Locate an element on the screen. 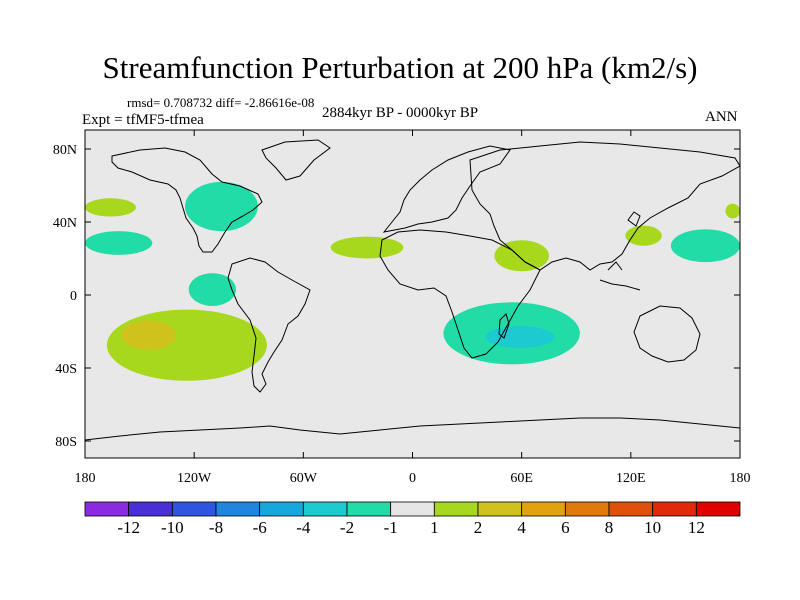 The height and width of the screenshot is (600, 800). colorbar-label: 2 is located at coordinates (478, 527).